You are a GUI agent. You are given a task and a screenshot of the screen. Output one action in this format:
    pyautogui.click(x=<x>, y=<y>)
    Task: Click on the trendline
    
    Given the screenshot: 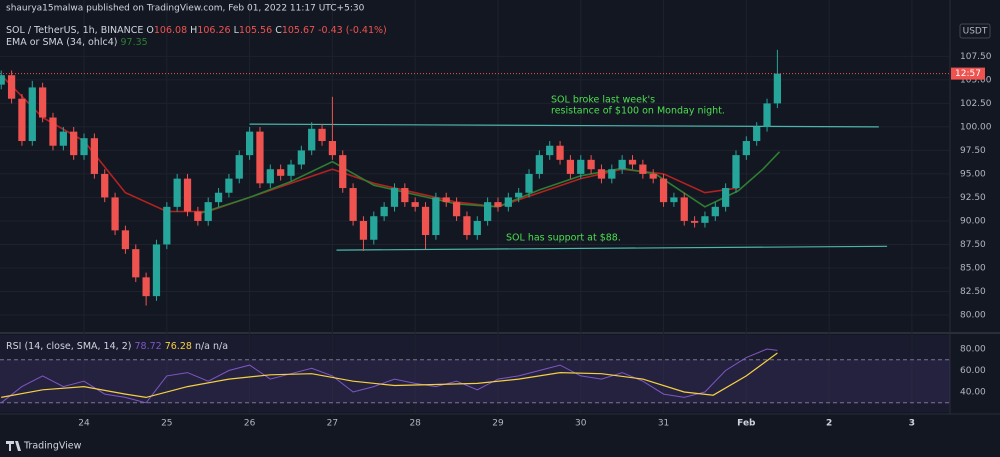 What is the action you would take?
    pyautogui.click(x=612, y=248)
    